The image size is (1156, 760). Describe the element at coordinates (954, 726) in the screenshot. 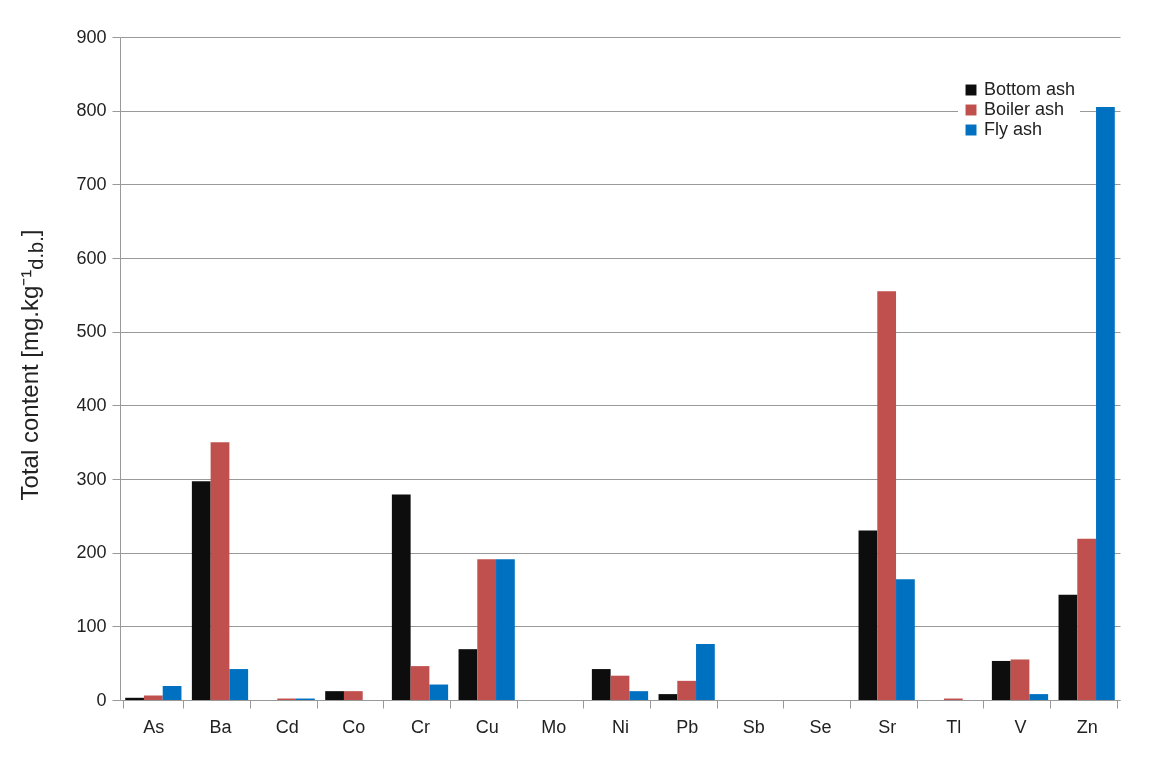

I see `x-tick-label: Tl` at that location.